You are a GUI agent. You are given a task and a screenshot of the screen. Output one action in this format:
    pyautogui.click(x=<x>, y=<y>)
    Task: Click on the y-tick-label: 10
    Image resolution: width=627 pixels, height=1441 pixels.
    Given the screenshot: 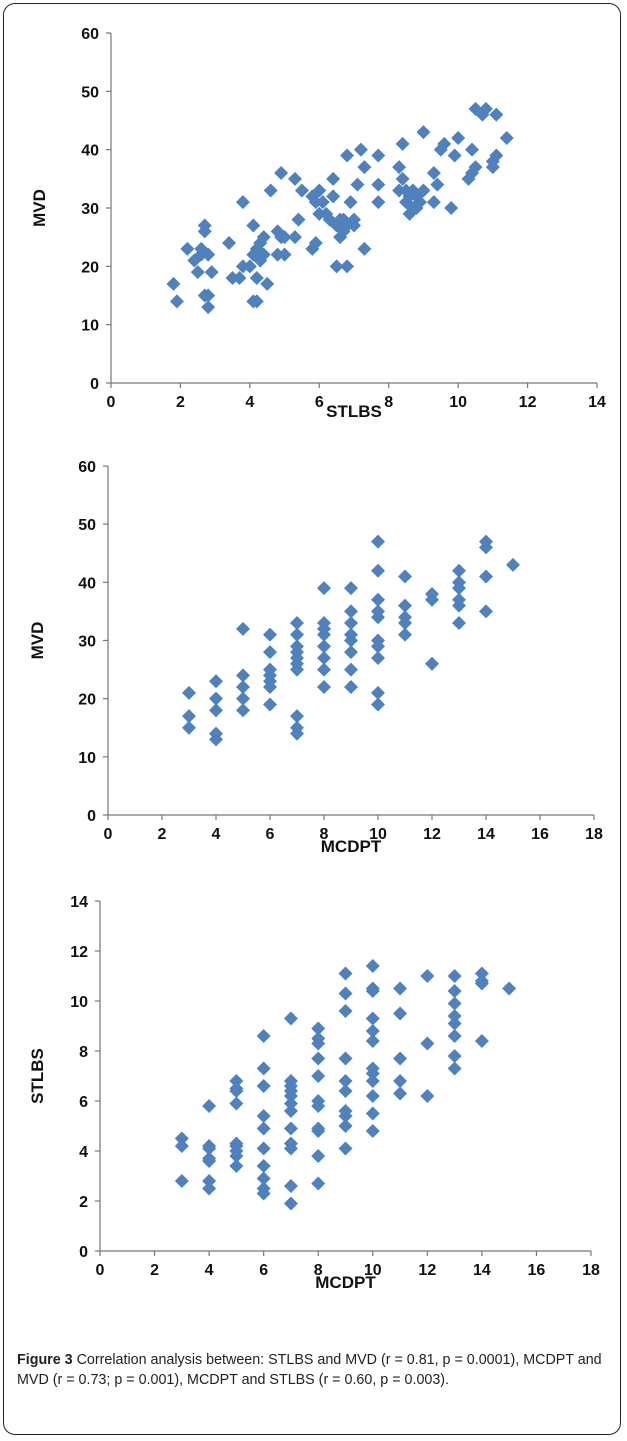 What is the action you would take?
    pyautogui.click(x=87, y=758)
    